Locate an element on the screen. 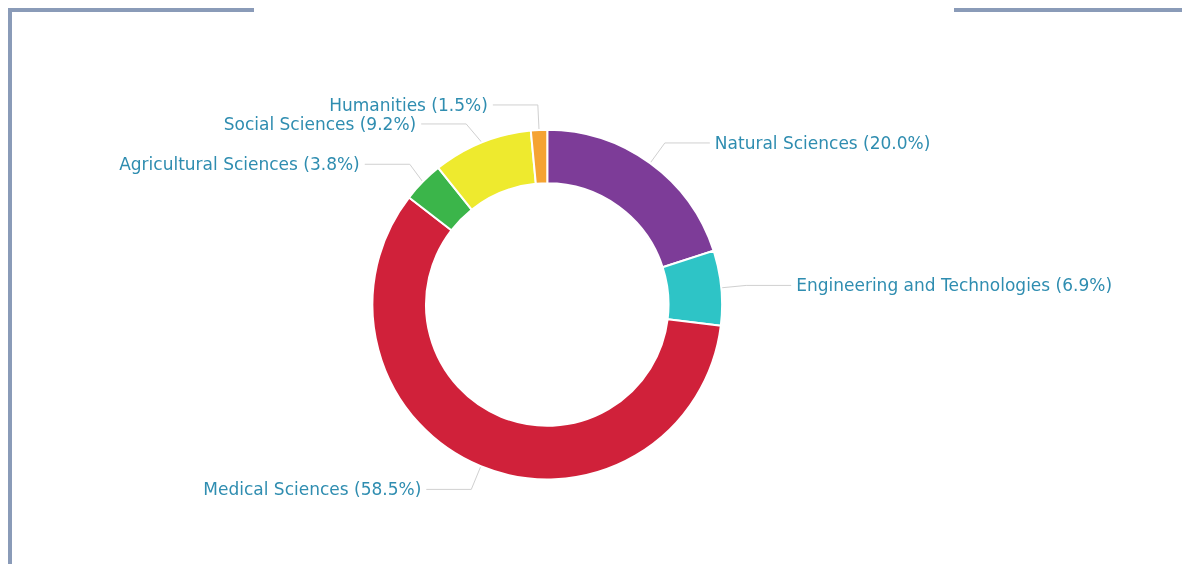 The width and height of the screenshot is (1182, 564). slice-label: Medical Sciences (58.5%) is located at coordinates (312, 489).